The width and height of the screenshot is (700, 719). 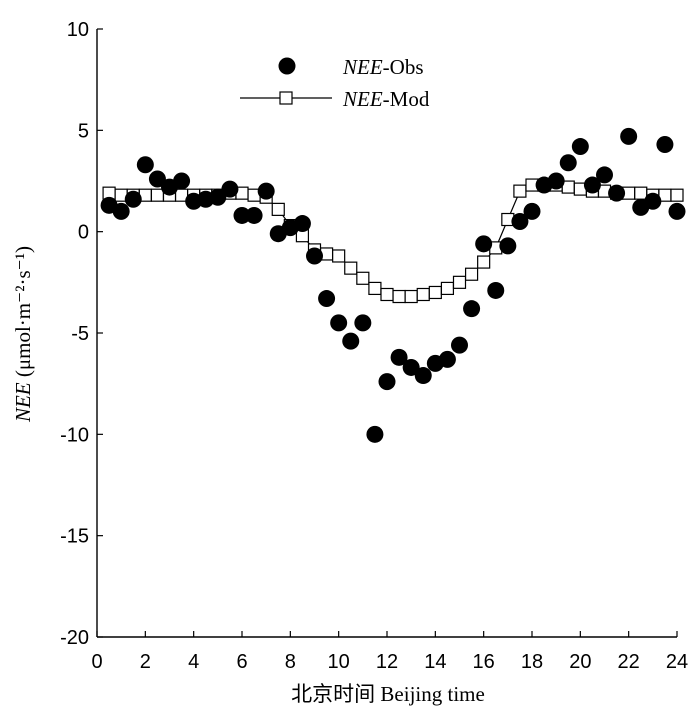 I want to click on x-tick-label: 0, so click(x=96, y=662).